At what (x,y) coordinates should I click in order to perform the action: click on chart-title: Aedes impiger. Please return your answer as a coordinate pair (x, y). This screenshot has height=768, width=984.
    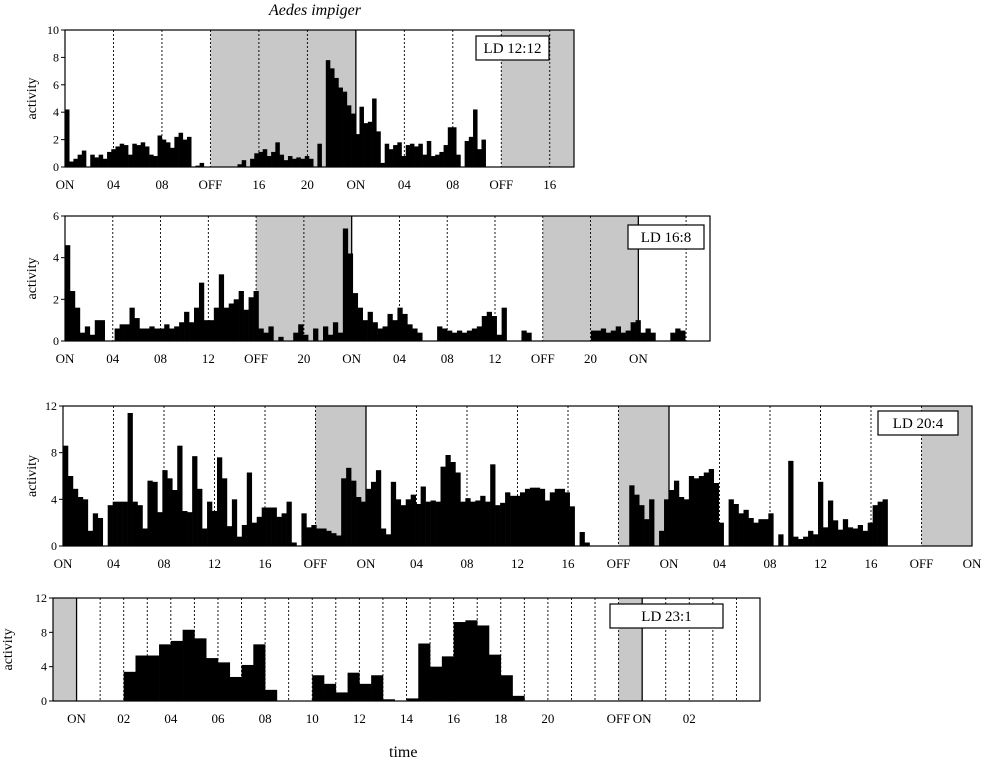
    Looking at the image, I should click on (315, 10).